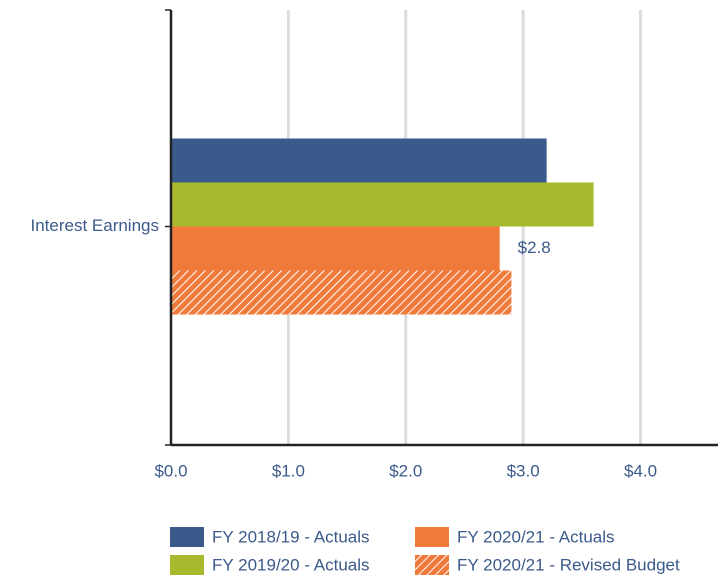 Image resolution: width=720 pixels, height=580 pixels. I want to click on x-tick-label: $4.0, so click(640, 470).